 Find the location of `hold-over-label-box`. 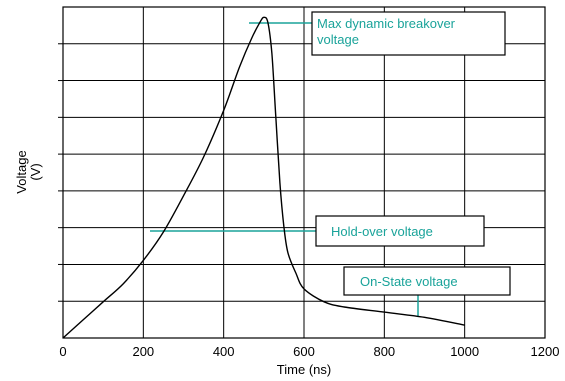

hold-over-label-box is located at coordinates (400, 231).